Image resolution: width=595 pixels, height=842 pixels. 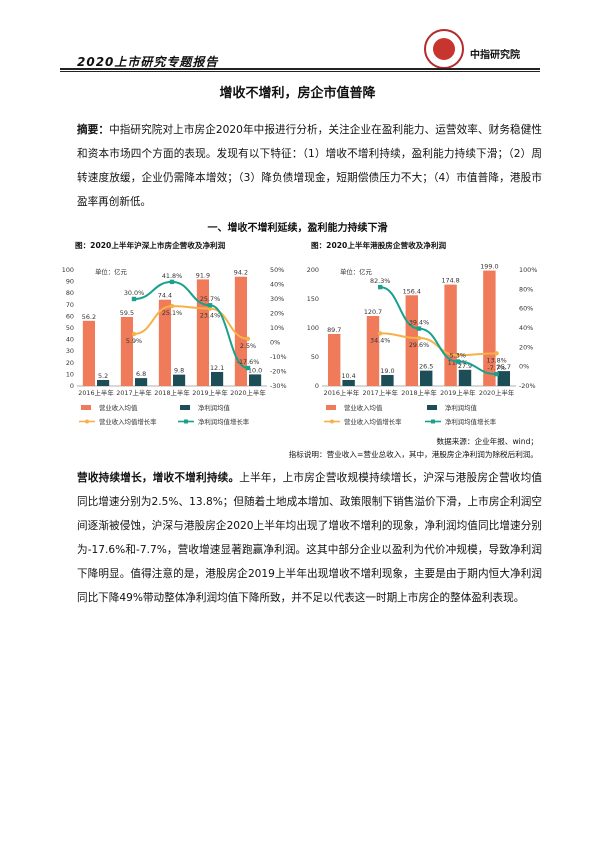 What do you see at coordinates (527, 386) in the screenshot?
I see `y2-tick-label: -20%` at bounding box center [527, 386].